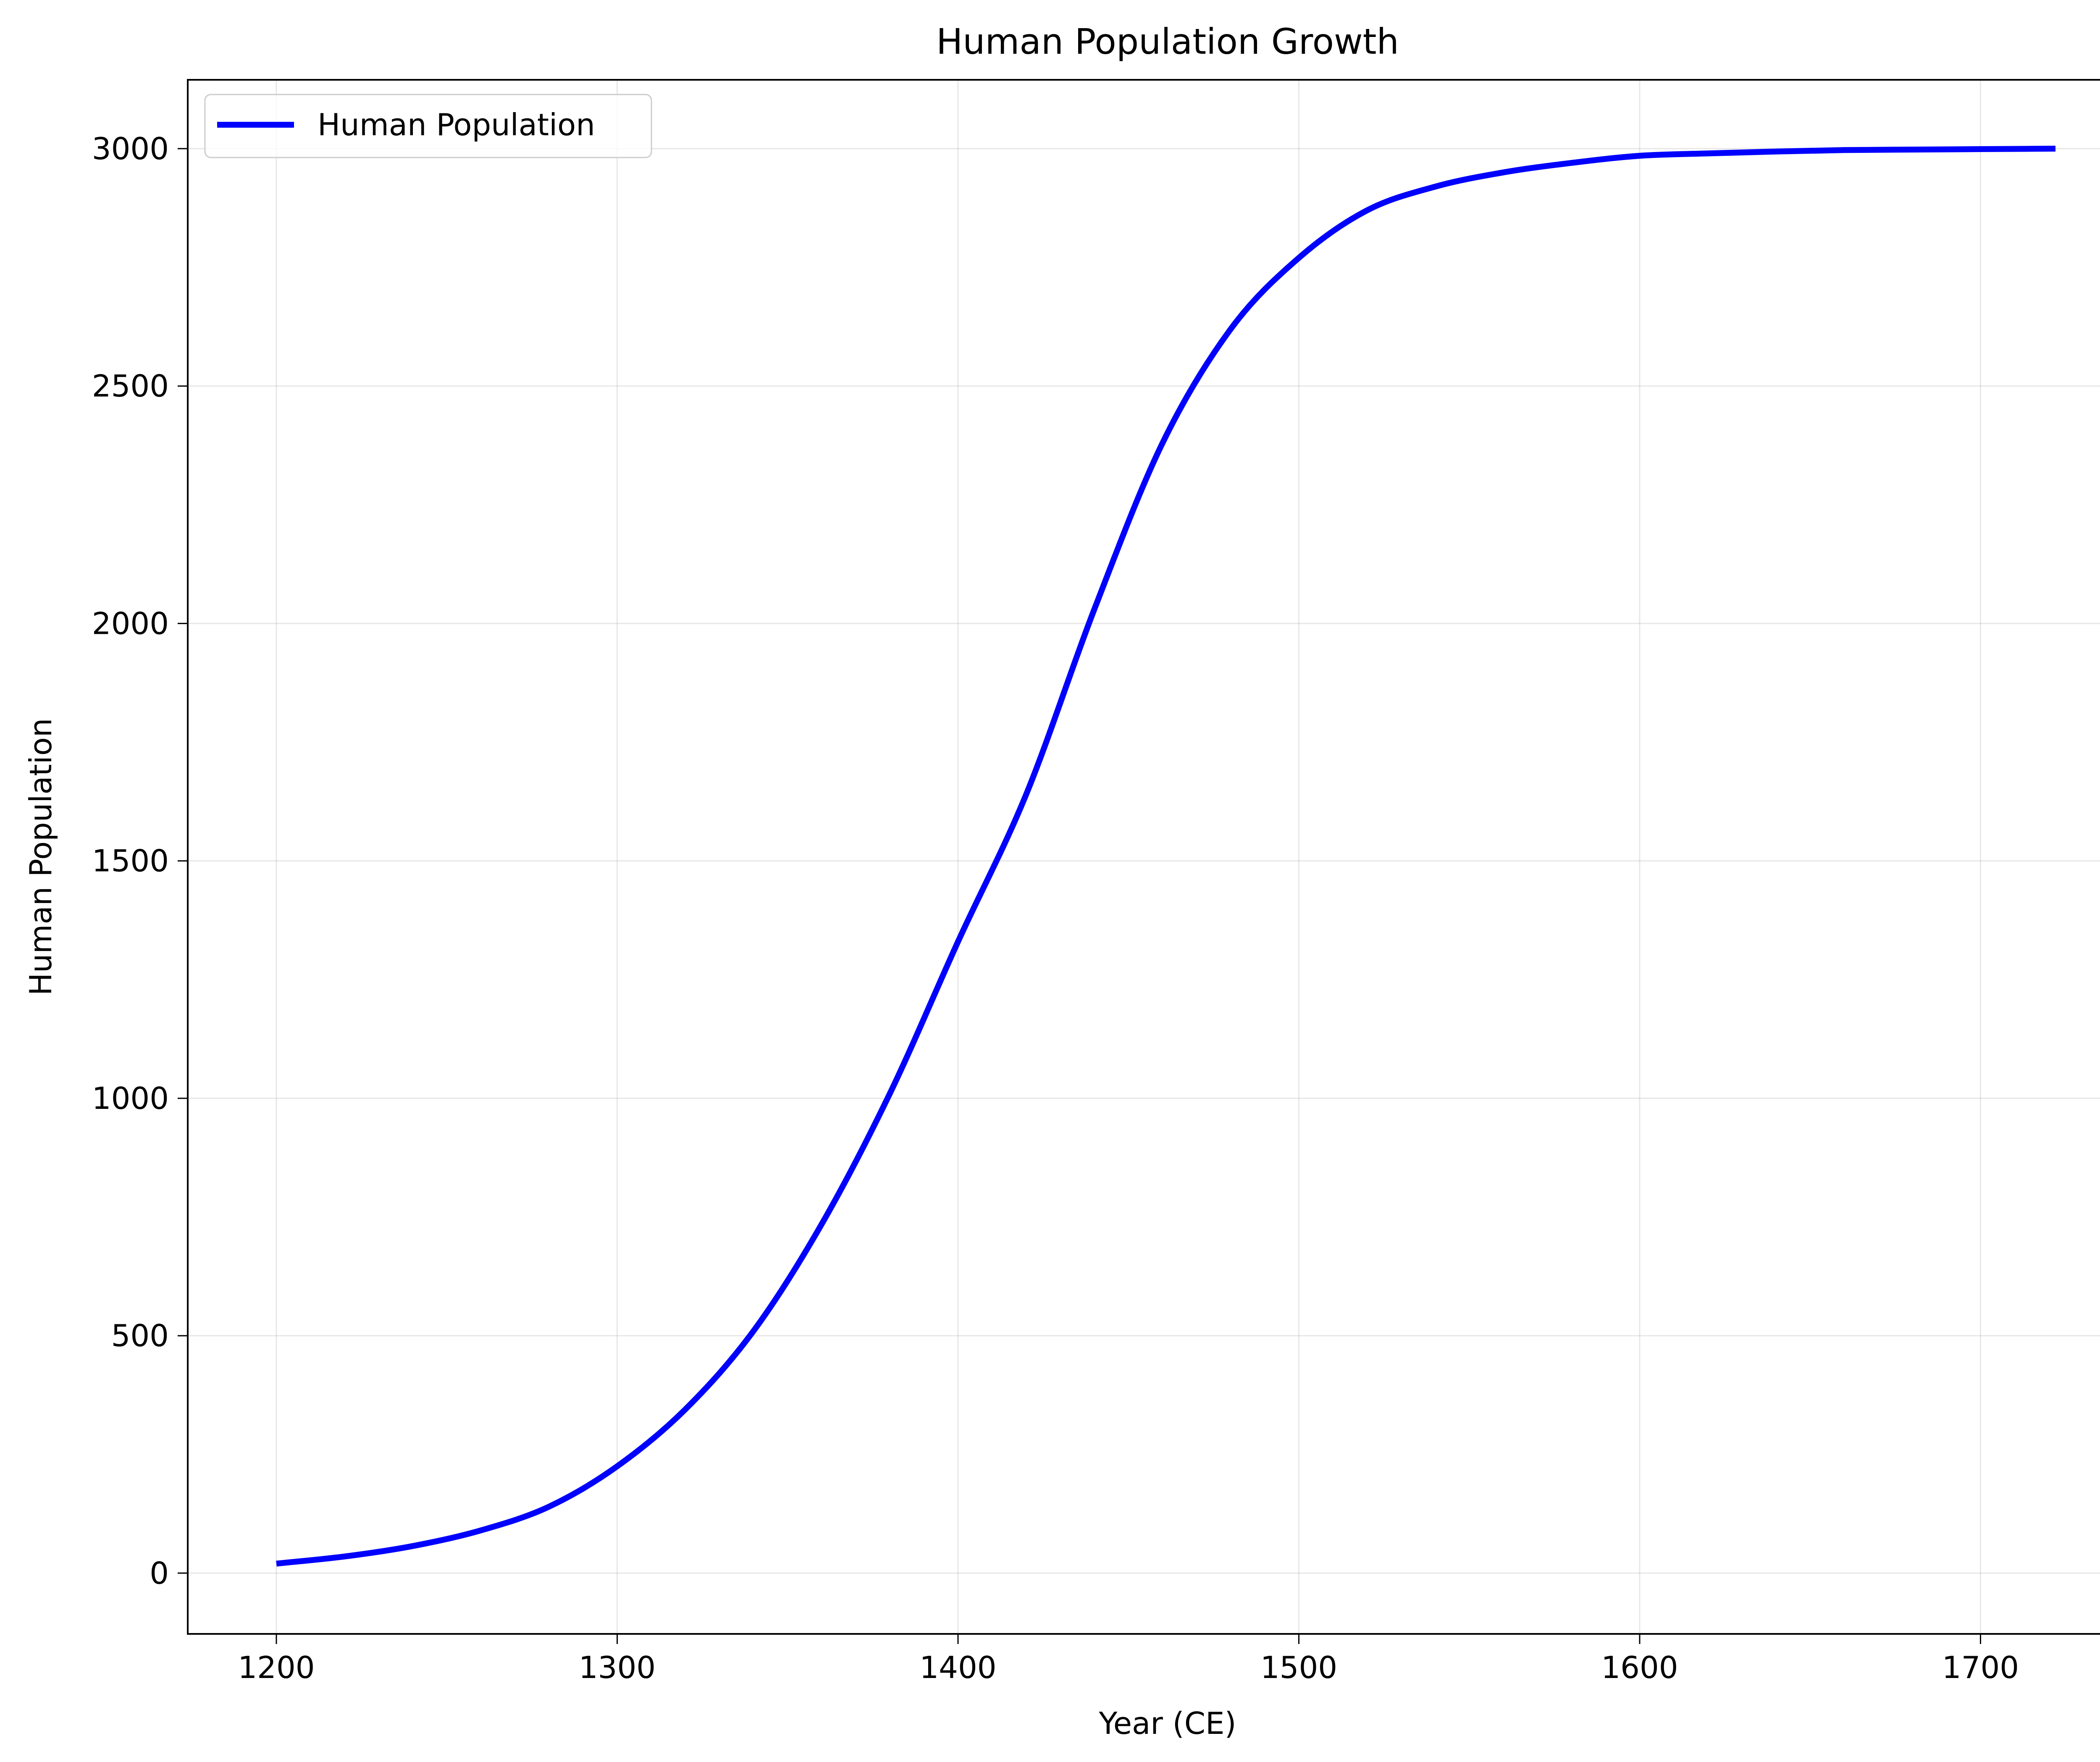  I want to click on x-tick-label: 1400, so click(957, 1667).